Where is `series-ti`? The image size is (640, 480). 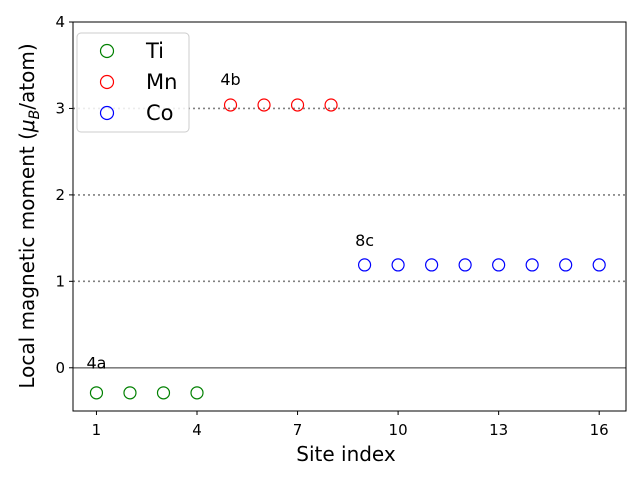
series-ti is located at coordinates (146, 393).